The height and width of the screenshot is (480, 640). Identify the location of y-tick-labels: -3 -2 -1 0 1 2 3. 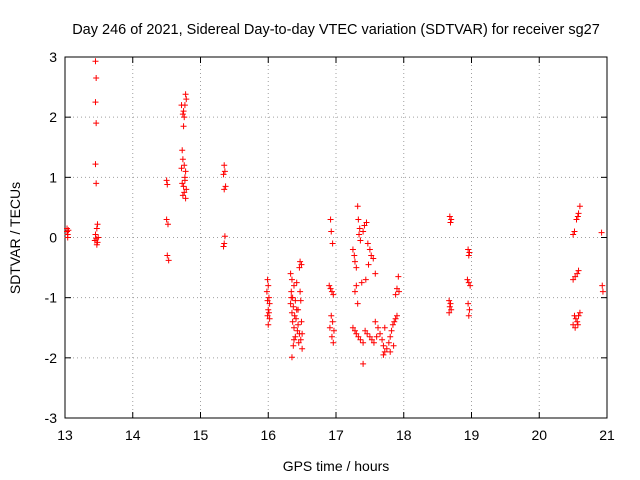
(51, 237).